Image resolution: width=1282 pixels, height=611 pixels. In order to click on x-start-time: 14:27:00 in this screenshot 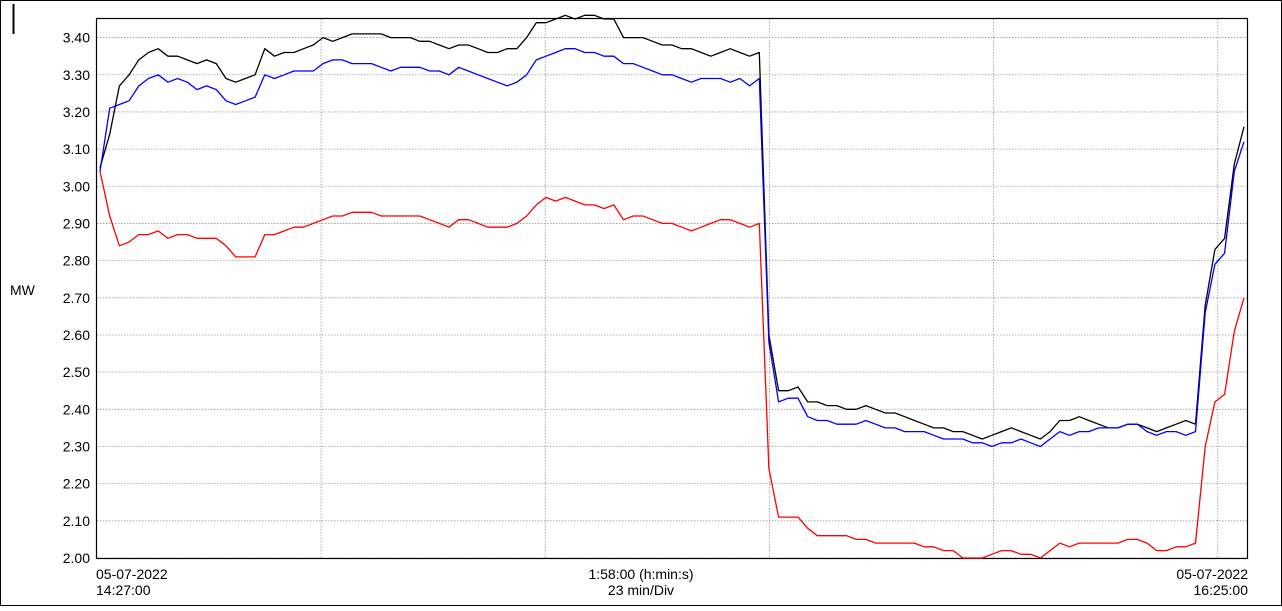, I will do `click(123, 590)`.